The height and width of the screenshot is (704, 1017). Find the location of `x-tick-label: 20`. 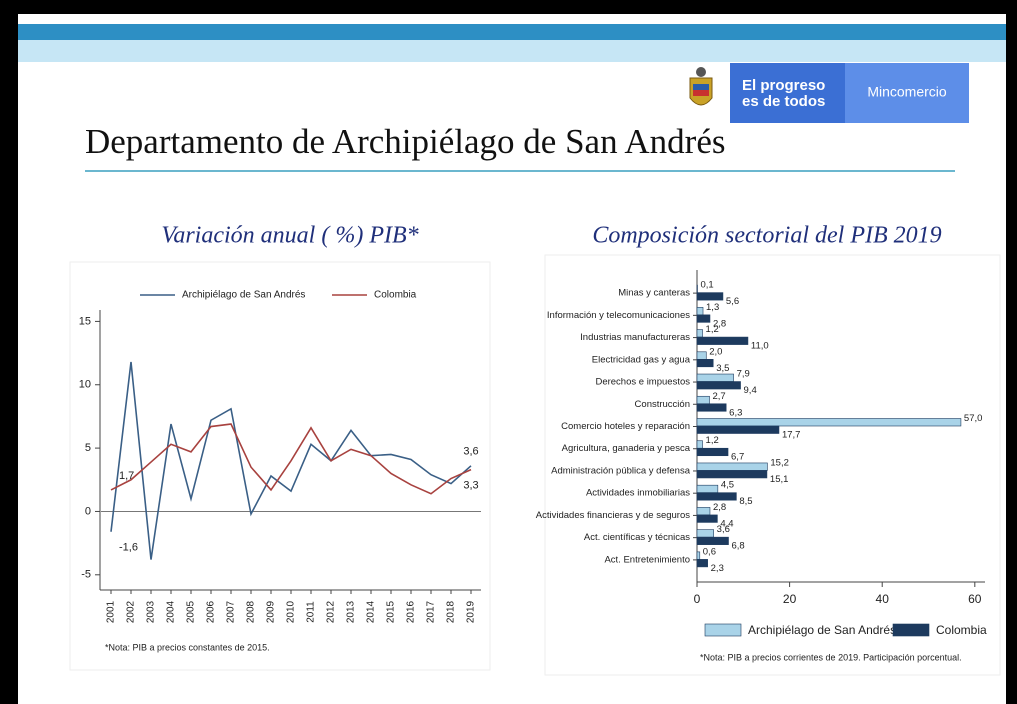

x-tick-label: 20 is located at coordinates (790, 599).